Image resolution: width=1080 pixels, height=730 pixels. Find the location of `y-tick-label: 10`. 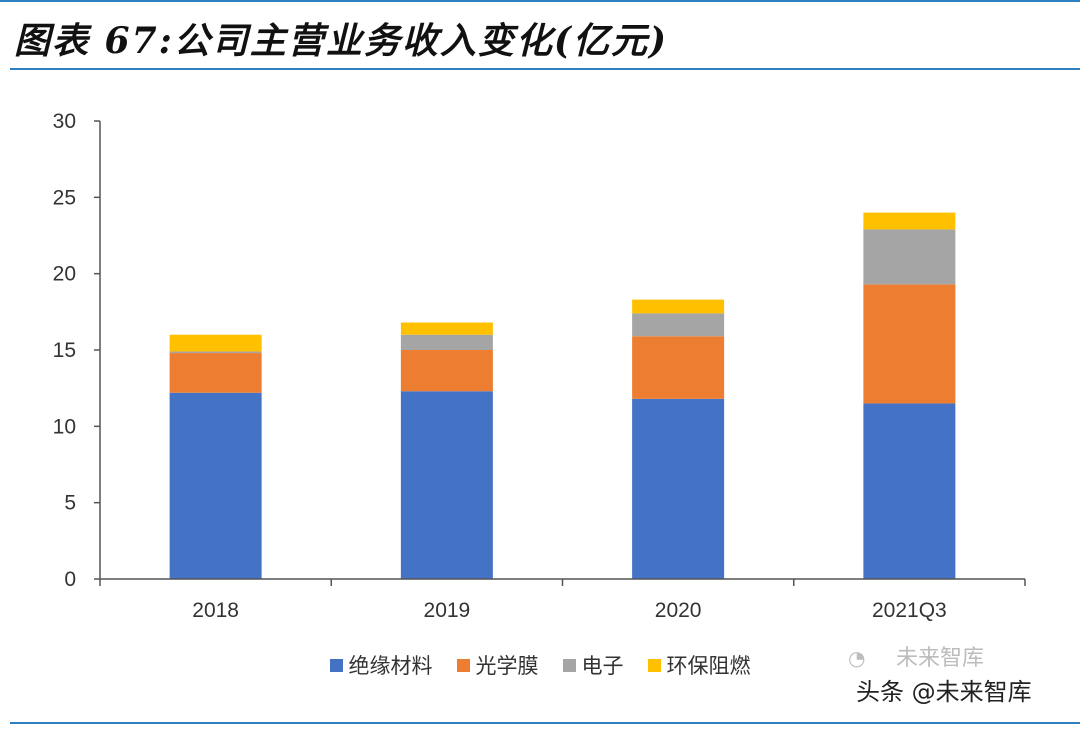

y-tick-label: 10 is located at coordinates (64, 426).